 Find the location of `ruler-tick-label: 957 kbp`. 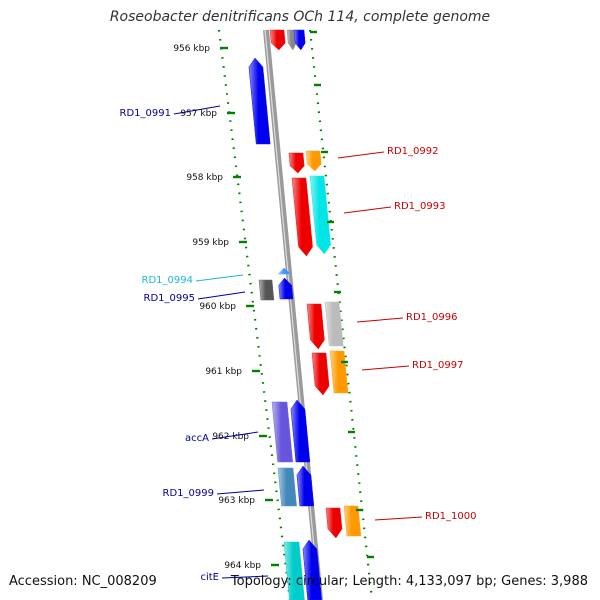

ruler-tick-label: 957 kbp is located at coordinates (198, 114).